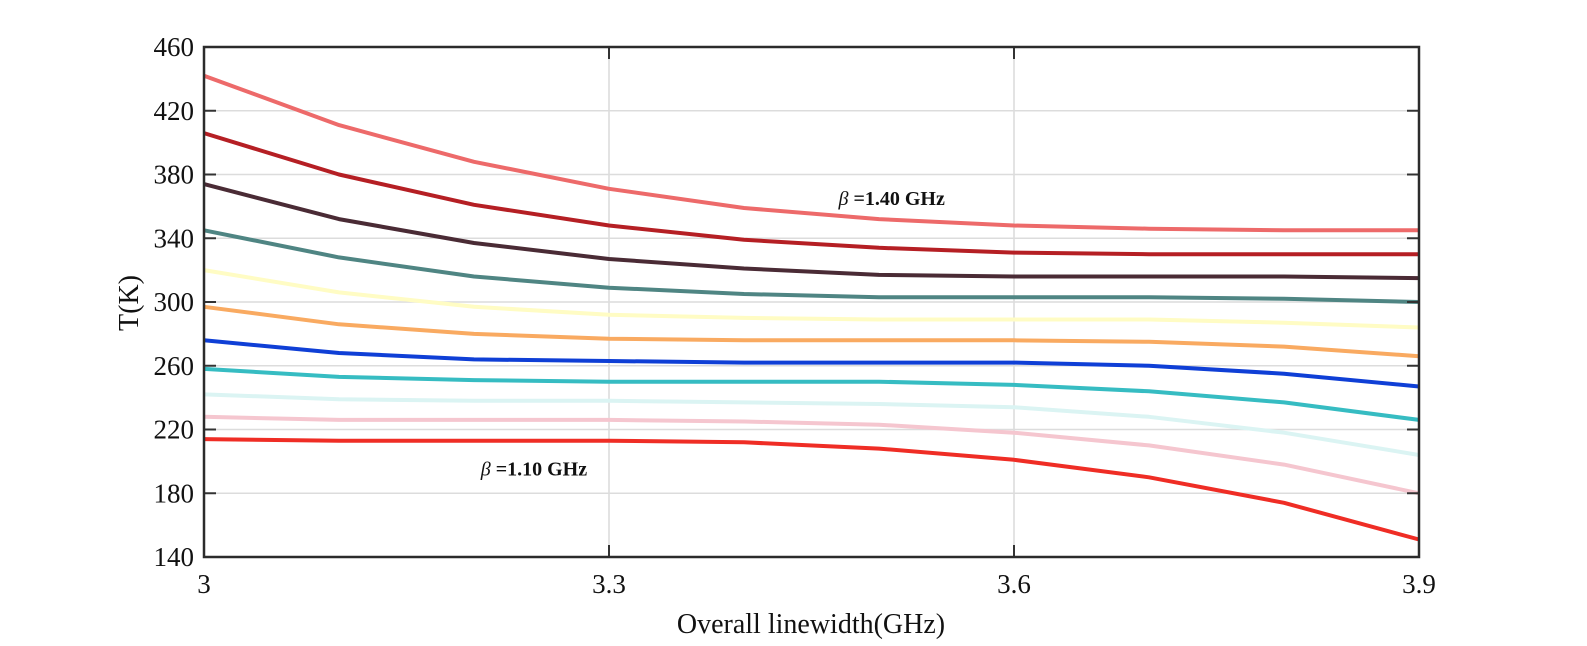 Image resolution: width=1587 pixels, height=646 pixels. I want to click on annotation-1: β =1.40 GHz, so click(891, 199).